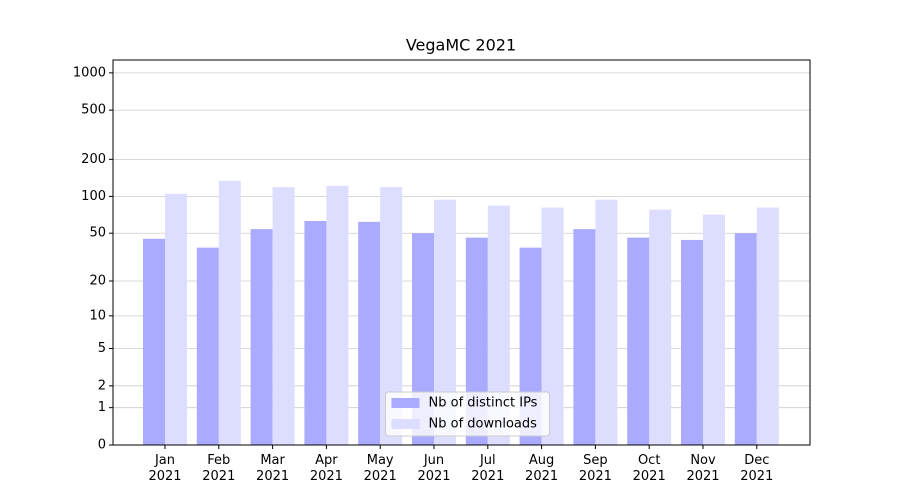 The height and width of the screenshot is (500, 900). Describe the element at coordinates (542, 468) in the screenshot. I see `x-tick-label: Aug 2021` at that location.